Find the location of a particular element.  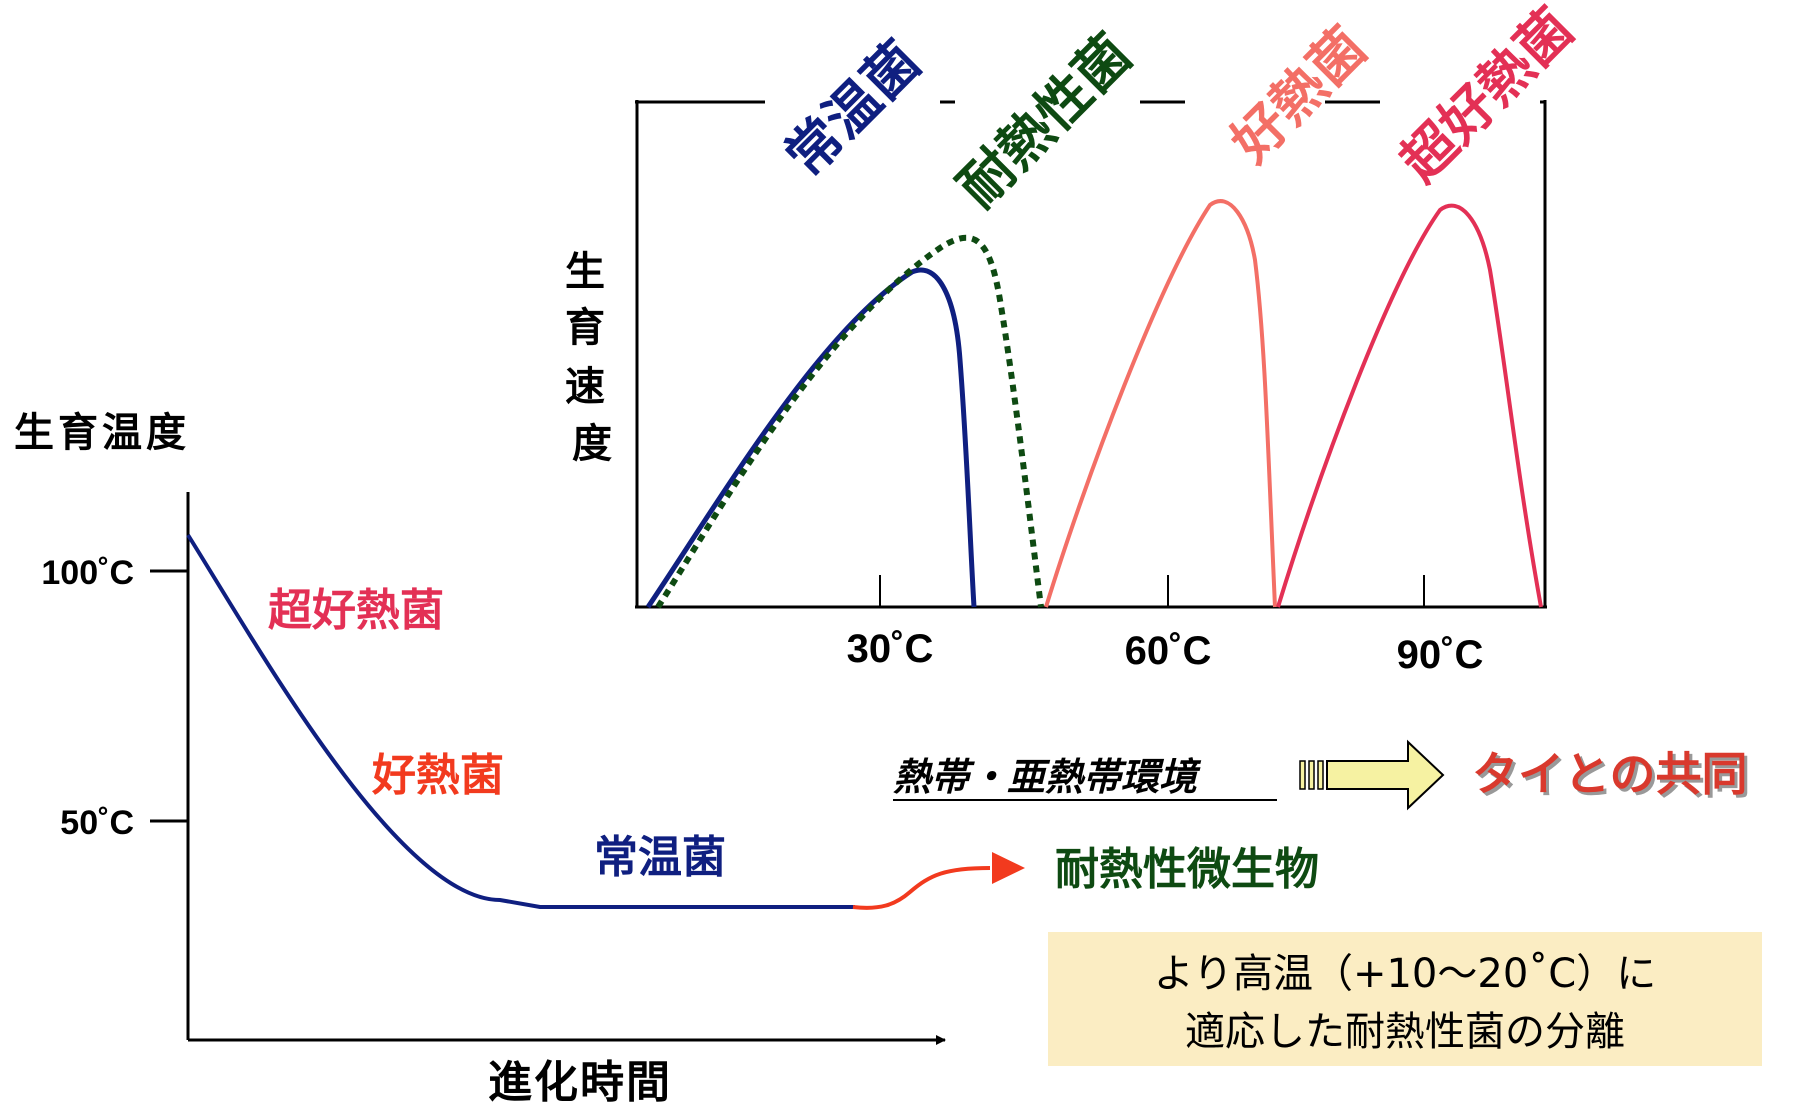

partner-label: タイとの共同 is located at coordinates (1610, 774).